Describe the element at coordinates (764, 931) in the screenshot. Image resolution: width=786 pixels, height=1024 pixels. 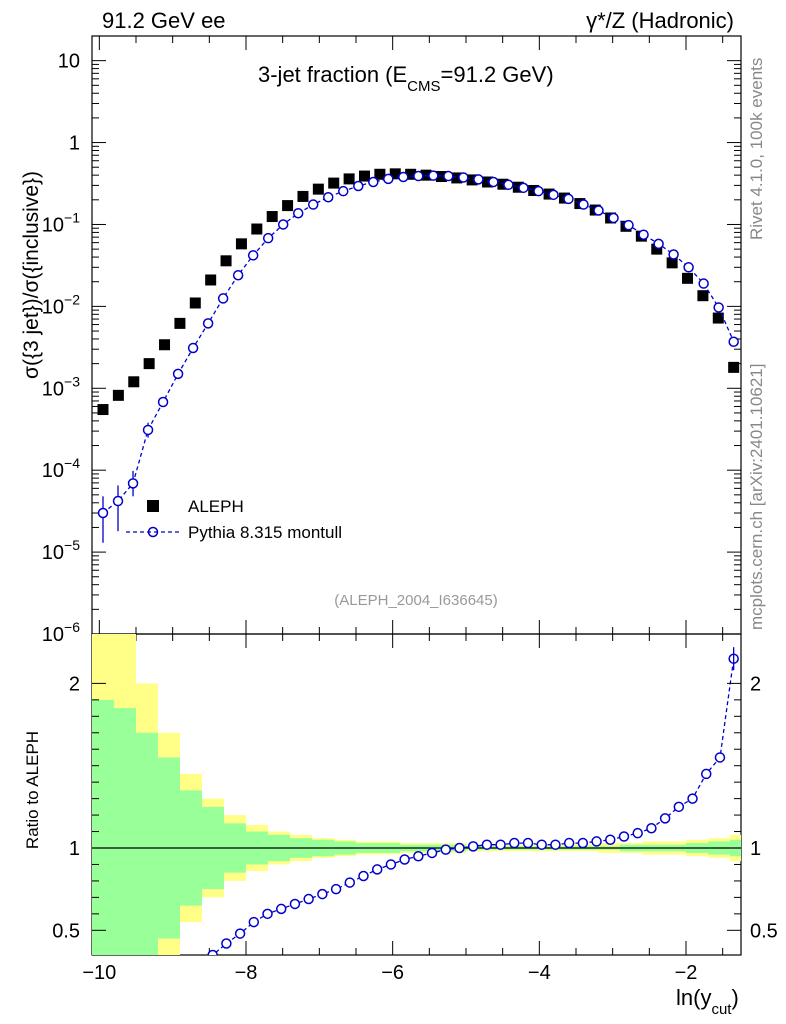
I see `ratio-y-tick-label-right: 0.5` at that location.